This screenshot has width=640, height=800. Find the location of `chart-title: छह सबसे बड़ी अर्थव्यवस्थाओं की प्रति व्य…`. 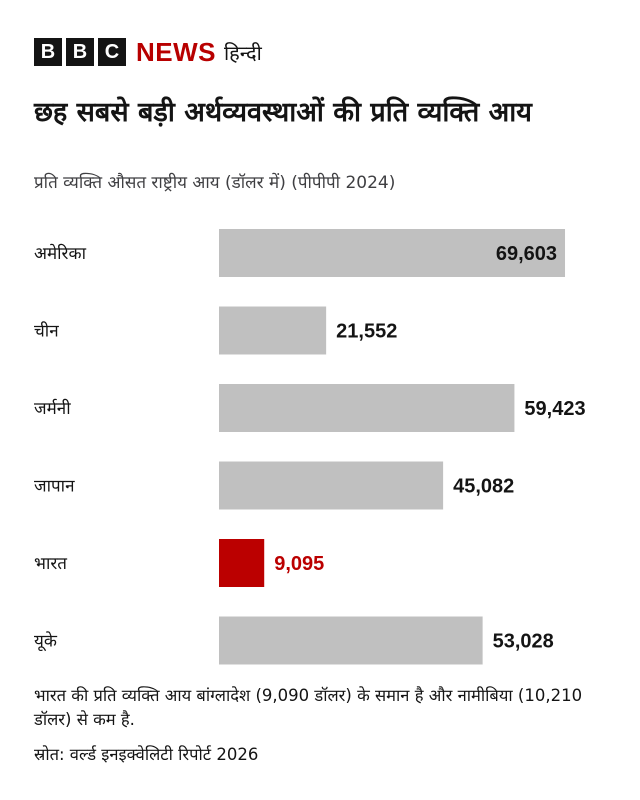

chart-title: छह सबसे बड़ी अर्थव्यवस्थाओं की प्रति व्य… is located at coordinates (283, 112).